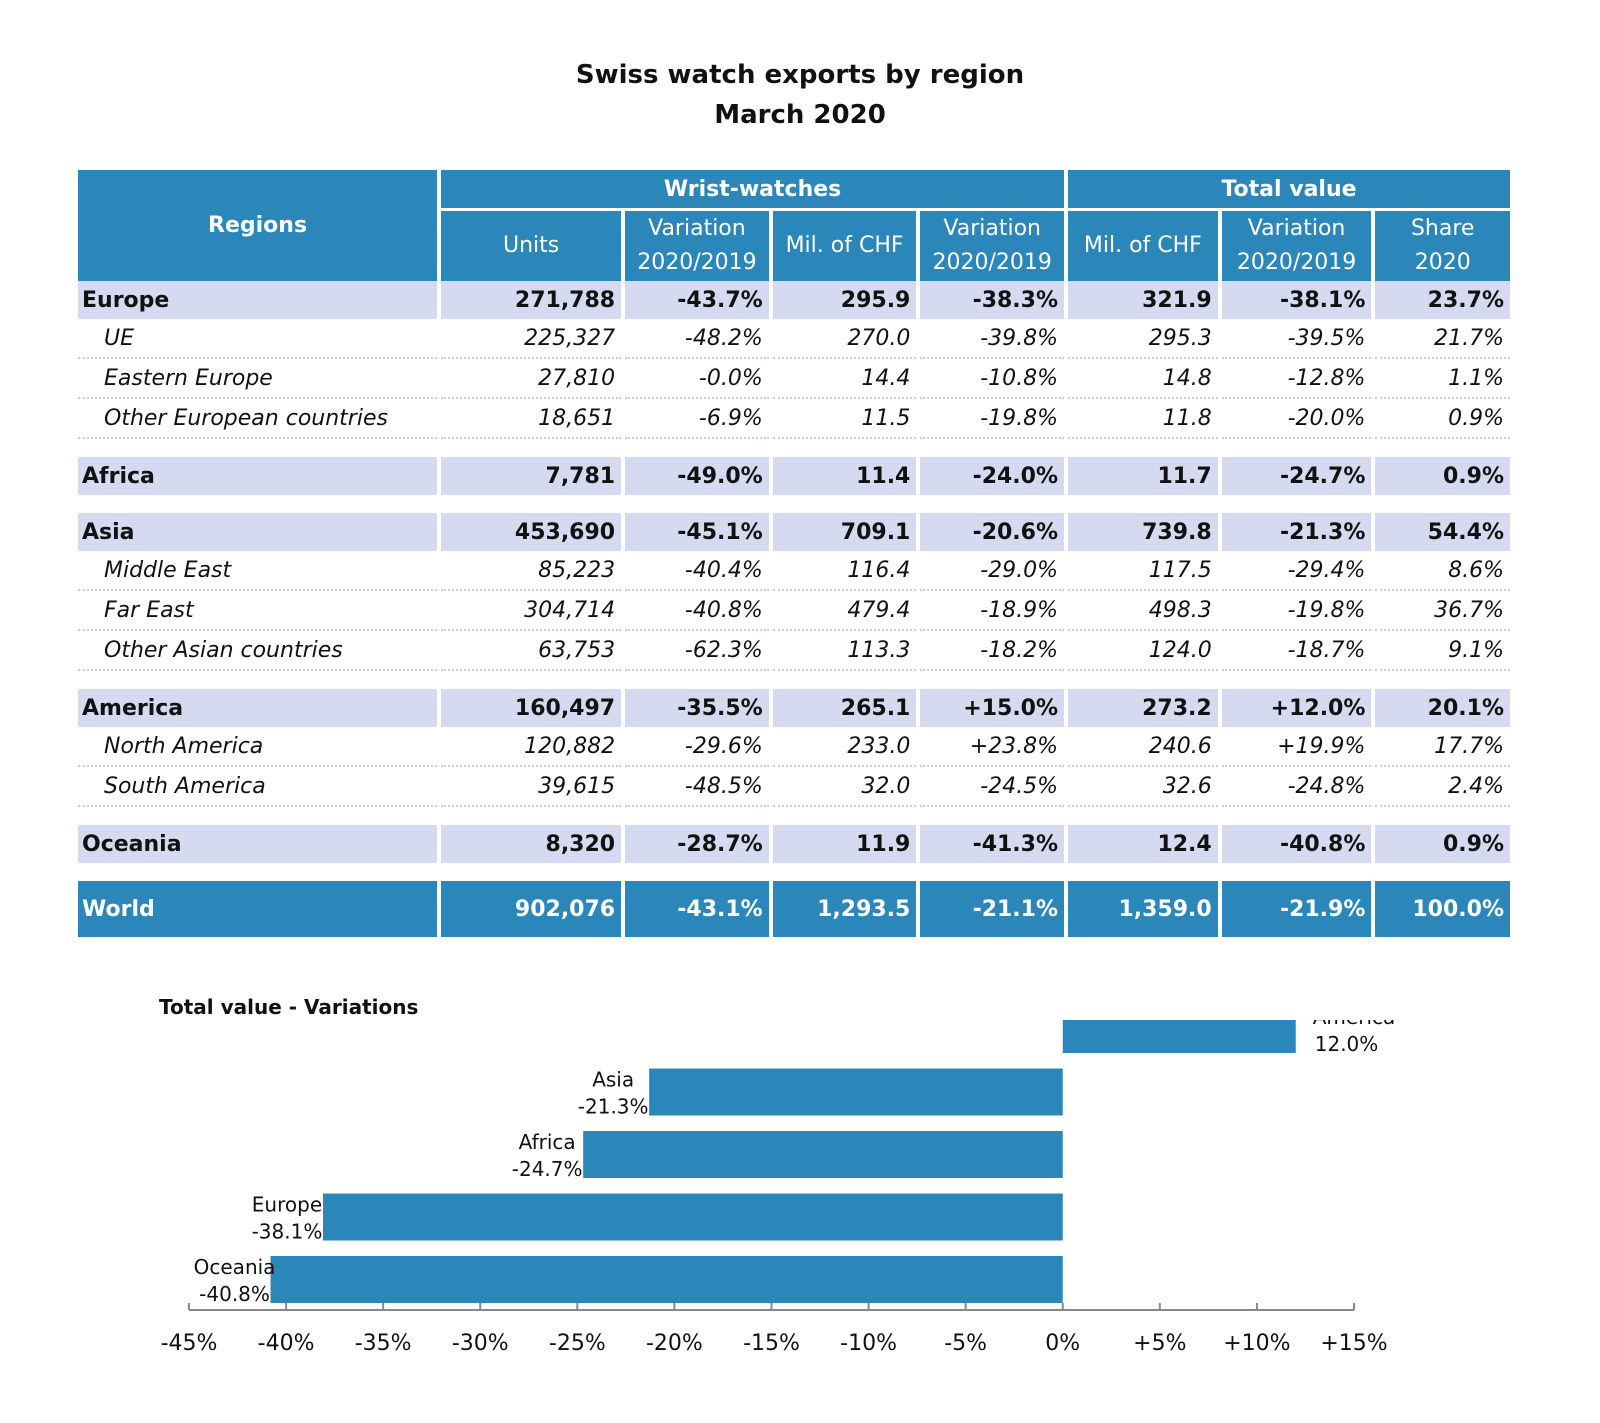 Image resolution: width=1600 pixels, height=1423 pixels. Describe the element at coordinates (531, 379) in the screenshot. I see `cell-units: 27,810` at that location.